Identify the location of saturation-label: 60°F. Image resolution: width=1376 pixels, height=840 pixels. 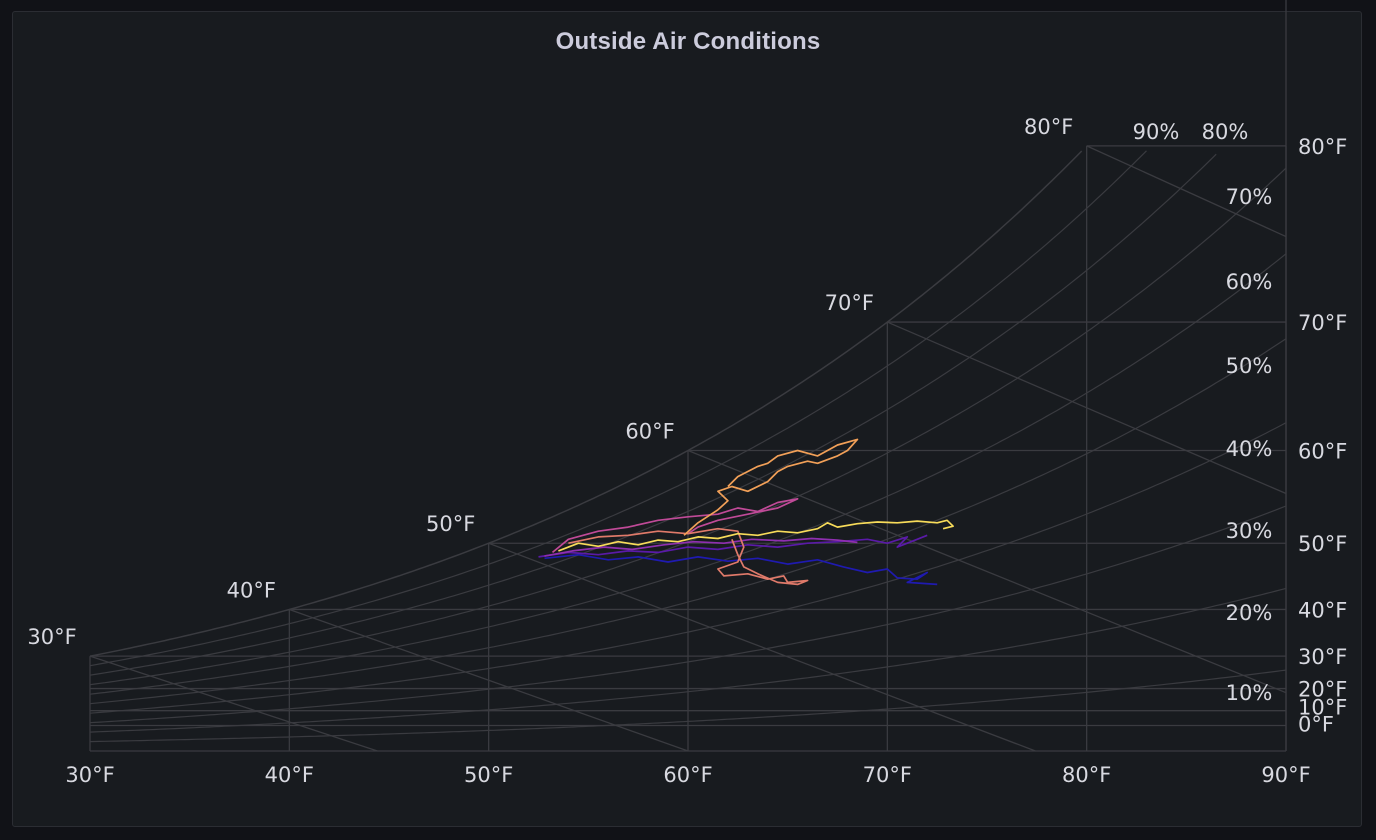
(649, 431).